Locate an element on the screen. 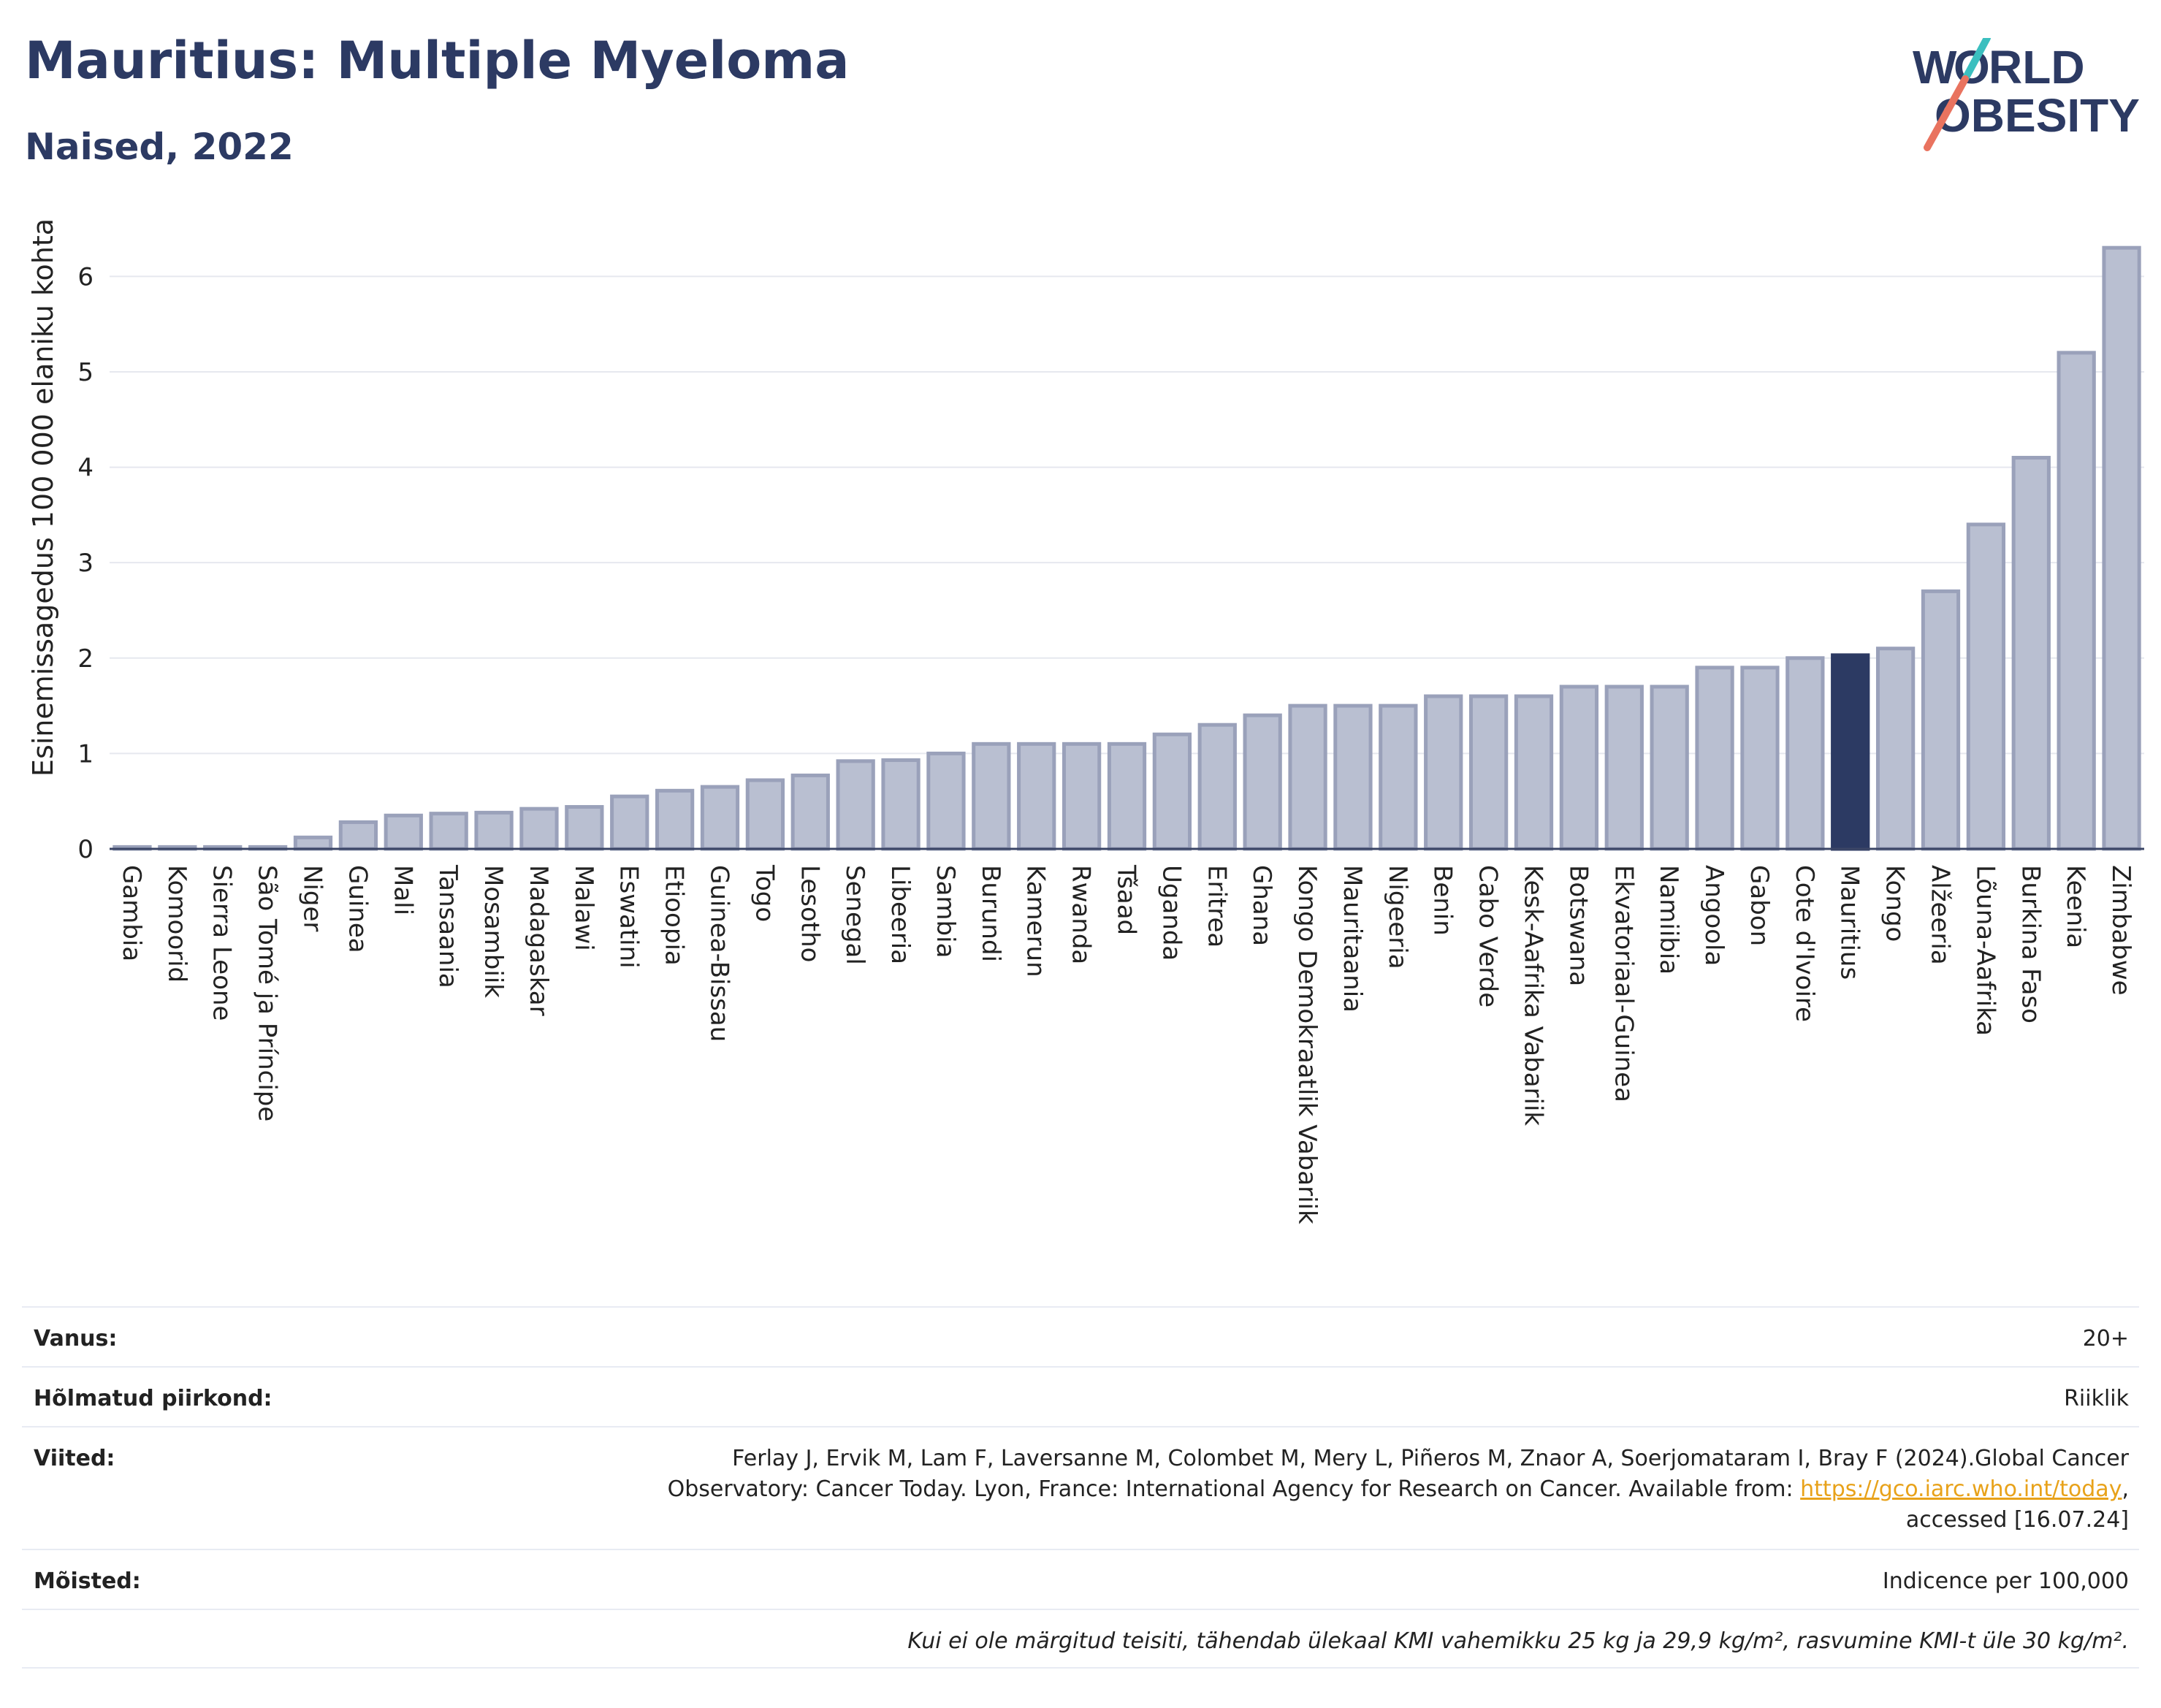 This screenshot has width=2161, height=1708. y-tick-label: 0 is located at coordinates (85, 849).